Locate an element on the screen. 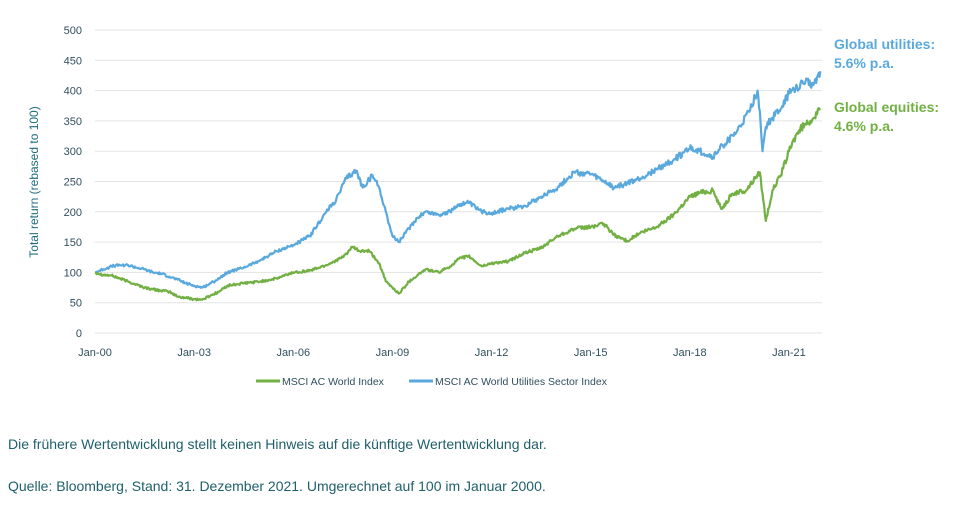  annotation-utilities: Global utilities: 5.6% p.a. is located at coordinates (884, 53).